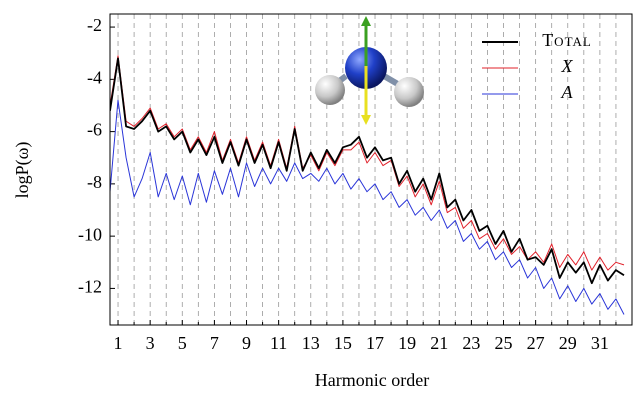  Describe the element at coordinates (343, 343) in the screenshot. I see `x-tick-label: 15` at that location.